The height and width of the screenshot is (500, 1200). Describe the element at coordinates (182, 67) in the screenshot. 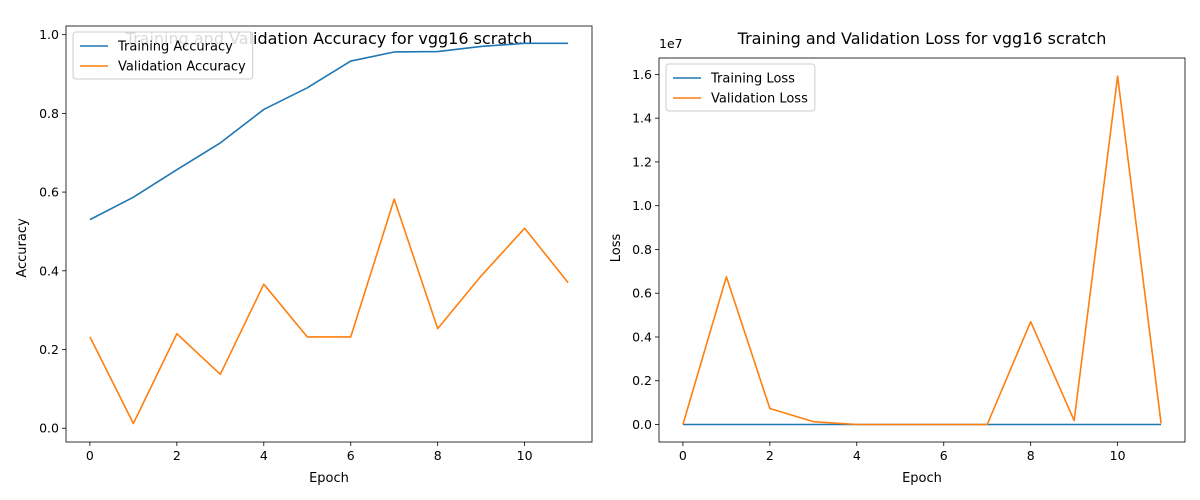

I see `legend-label: Validation Accuracy` at that location.